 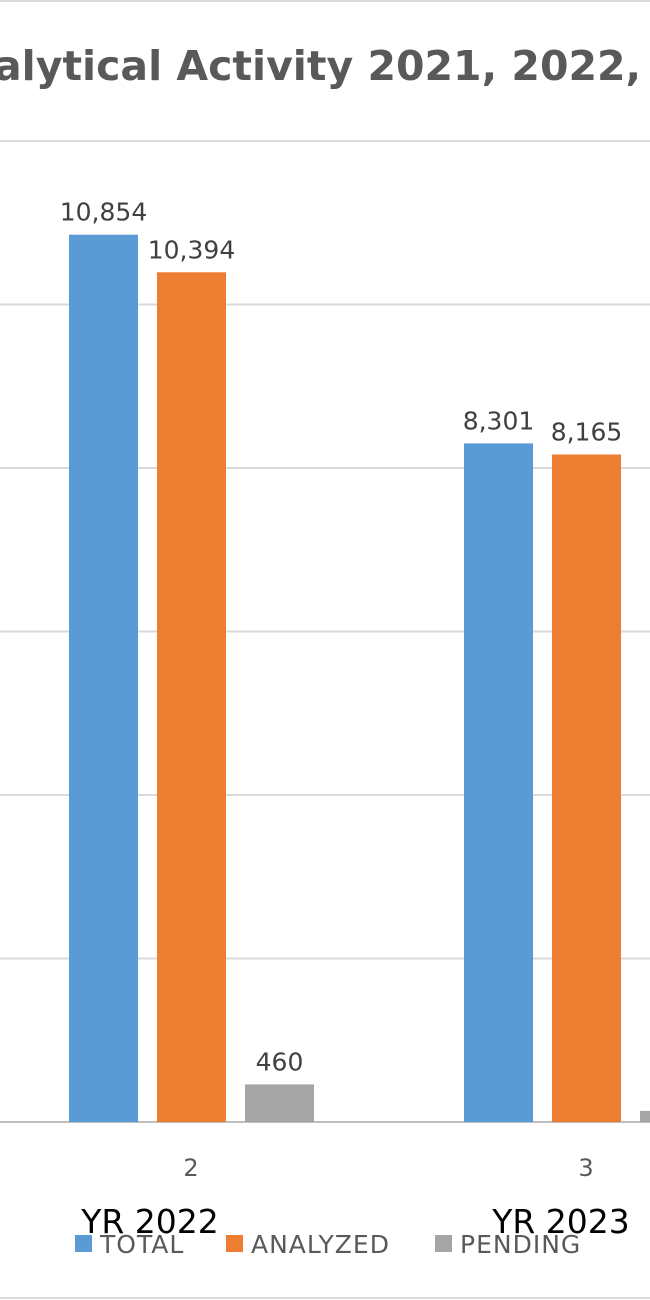 I want to click on legend-label-total: TOTAL, so click(x=141, y=1244).